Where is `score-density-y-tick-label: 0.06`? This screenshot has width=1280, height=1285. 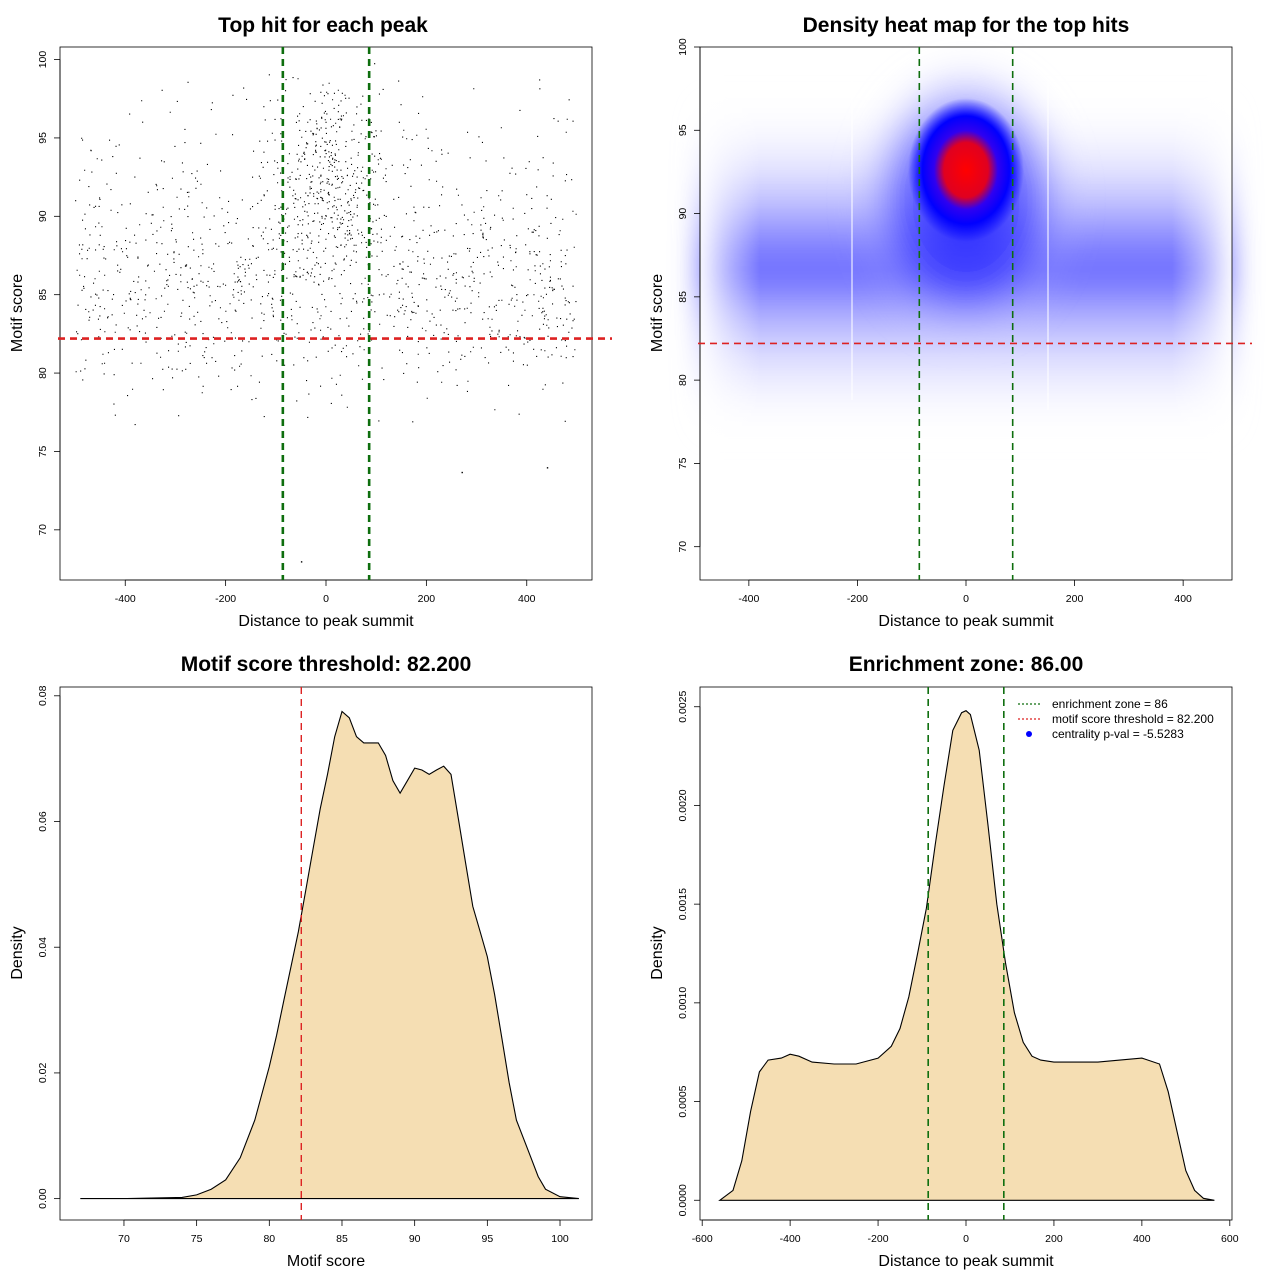 score-density-y-tick-label: 0.06 is located at coordinates (43, 821).